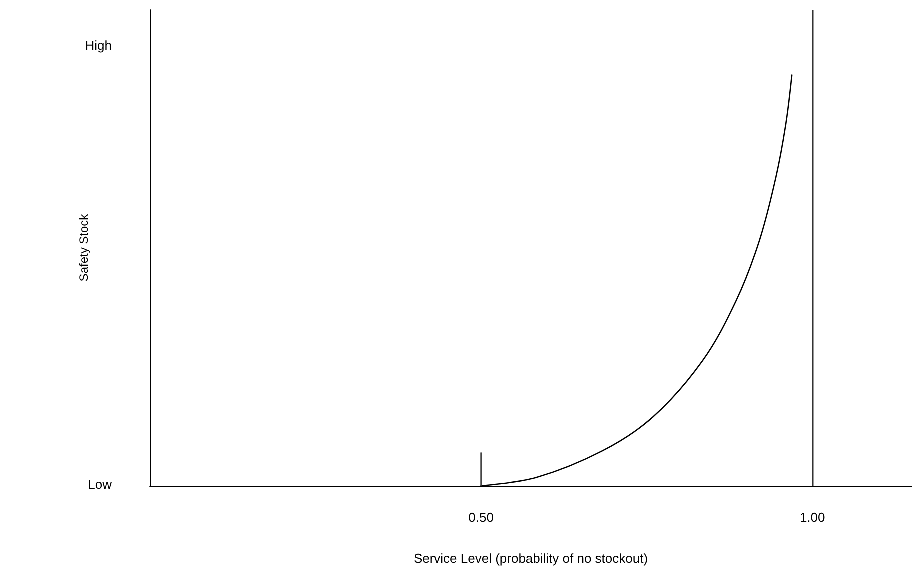 Image resolution: width=912 pixels, height=581 pixels. What do you see at coordinates (481, 517) in the screenshot?
I see `x-tick-label: 0.50` at bounding box center [481, 517].